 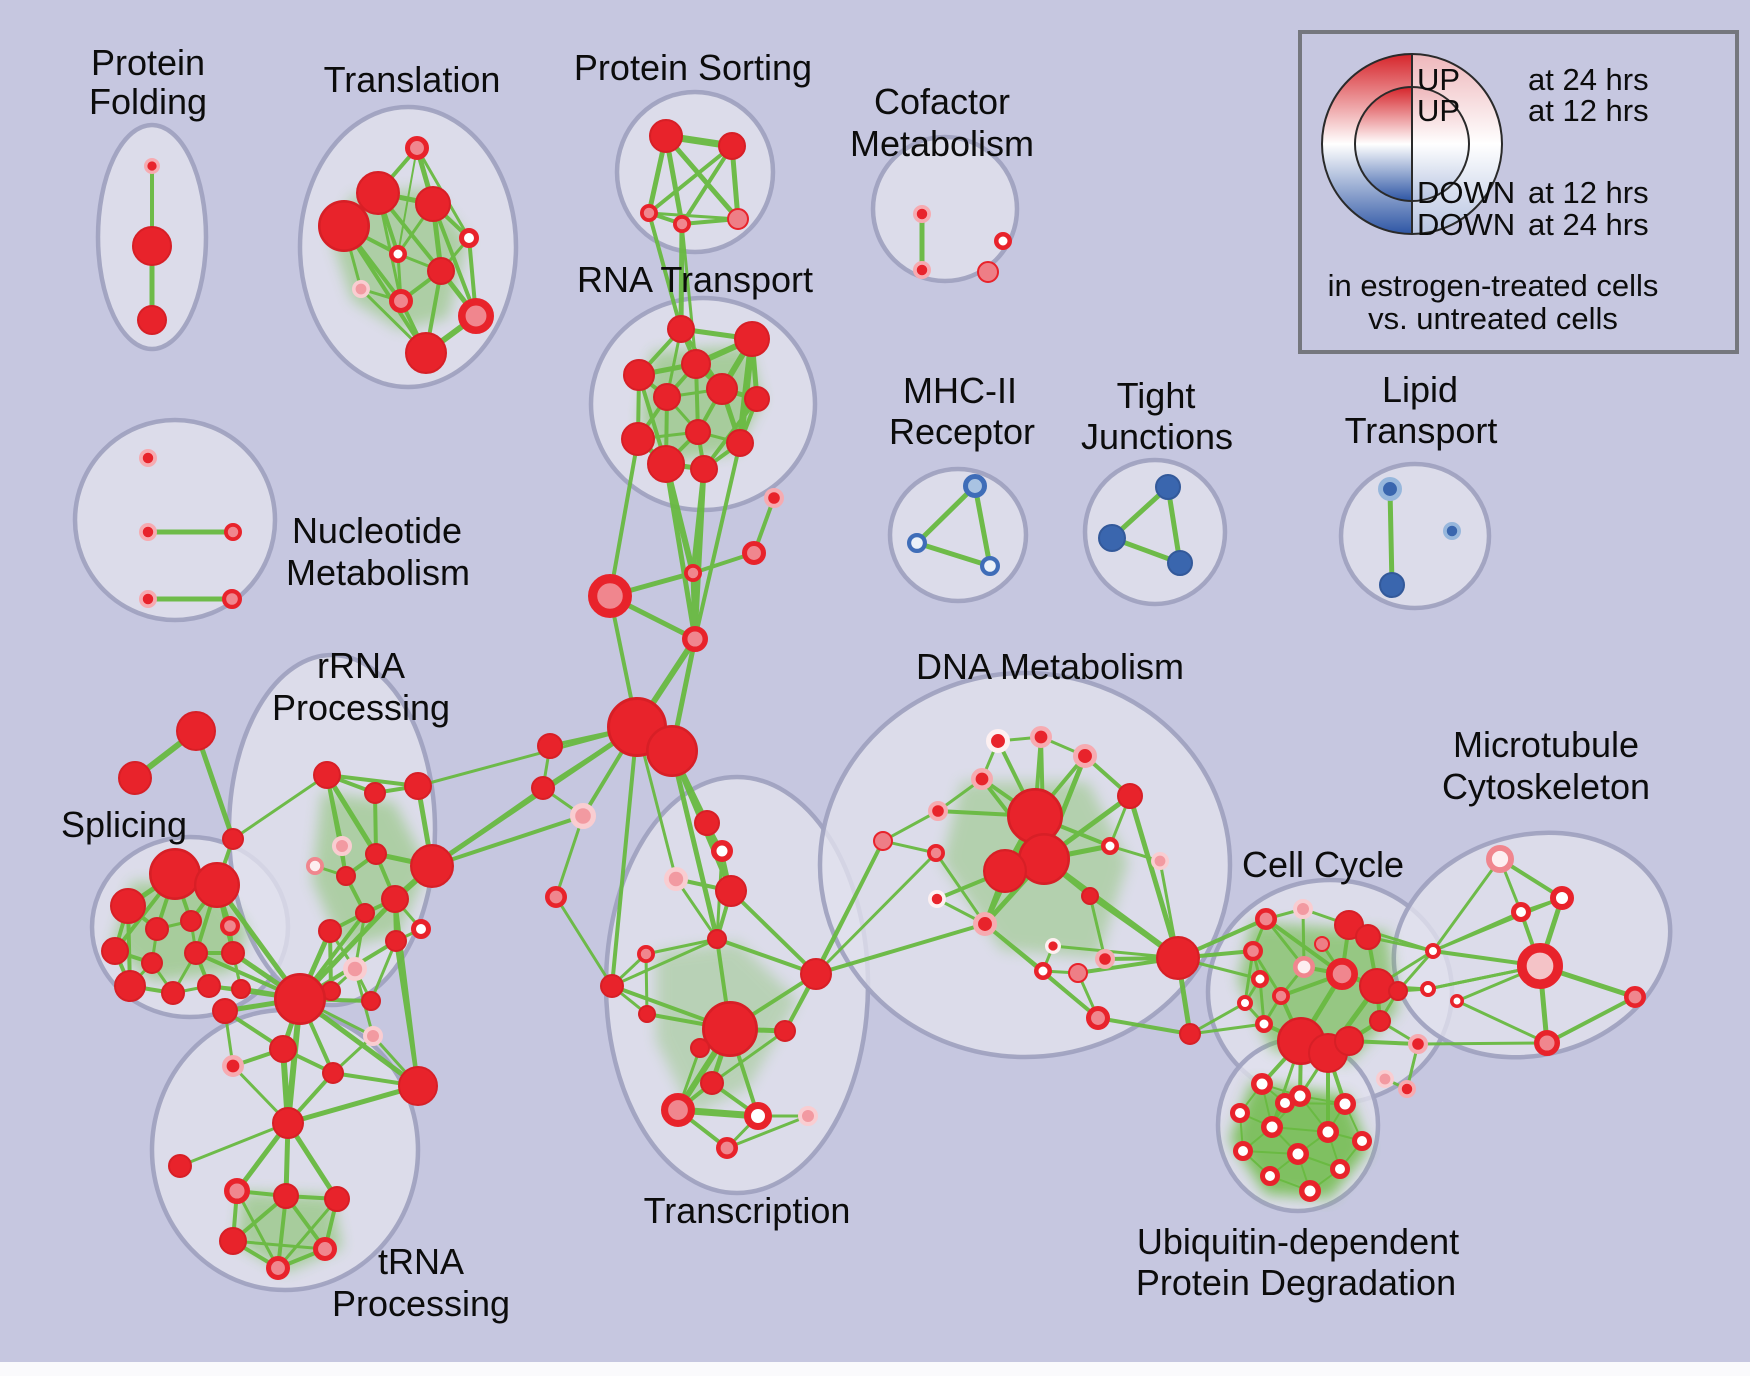 I want to click on legend-box, so click(x=1518, y=192).